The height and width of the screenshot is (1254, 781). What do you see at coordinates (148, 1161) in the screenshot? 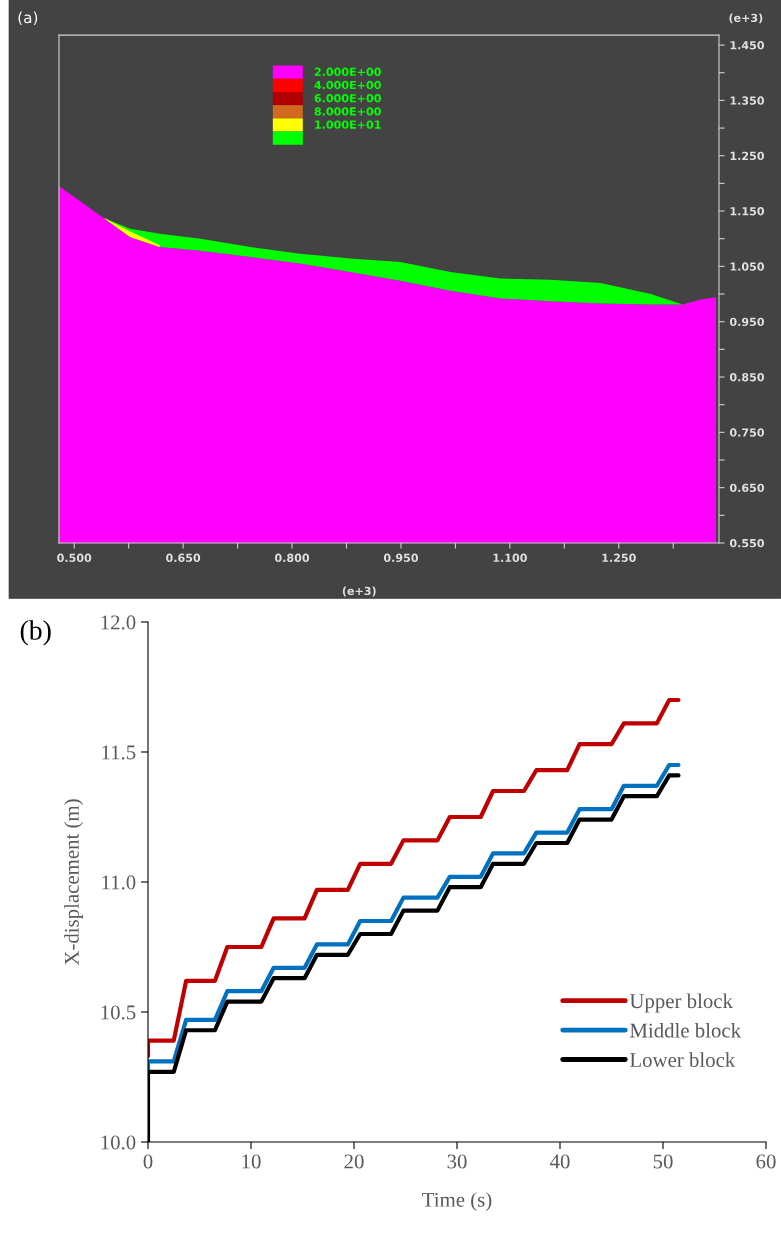
I see `x-tick-label: 0` at bounding box center [148, 1161].